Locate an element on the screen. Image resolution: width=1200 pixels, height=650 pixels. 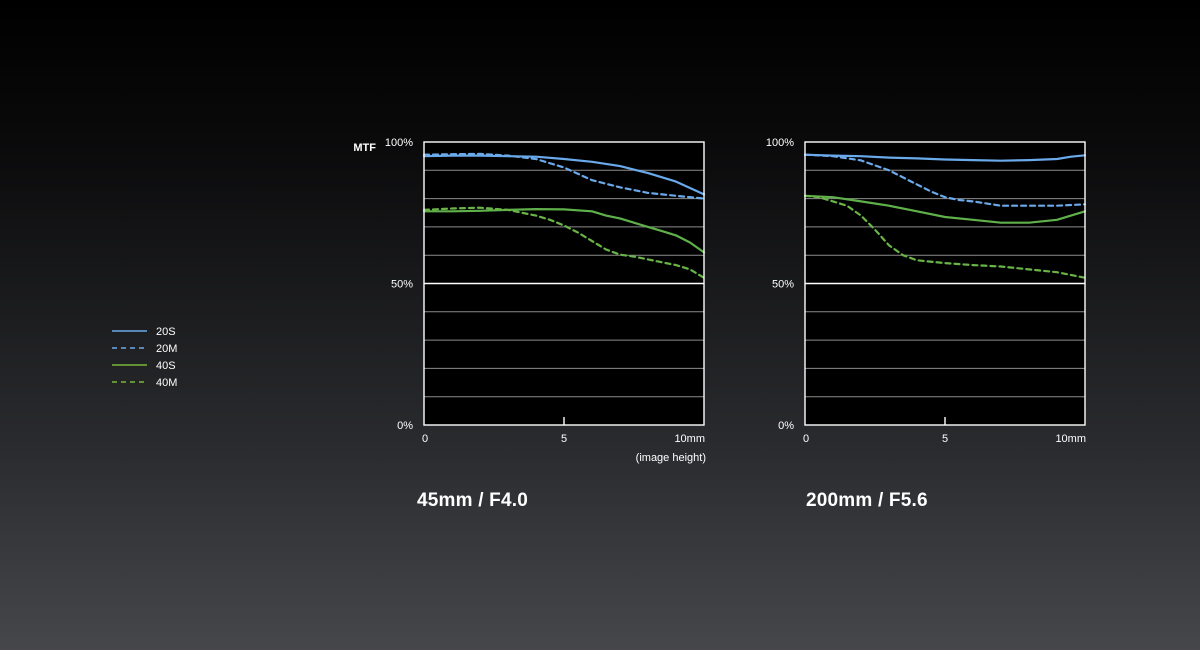
legend-entry-40s: 40S is located at coordinates (144, 366).